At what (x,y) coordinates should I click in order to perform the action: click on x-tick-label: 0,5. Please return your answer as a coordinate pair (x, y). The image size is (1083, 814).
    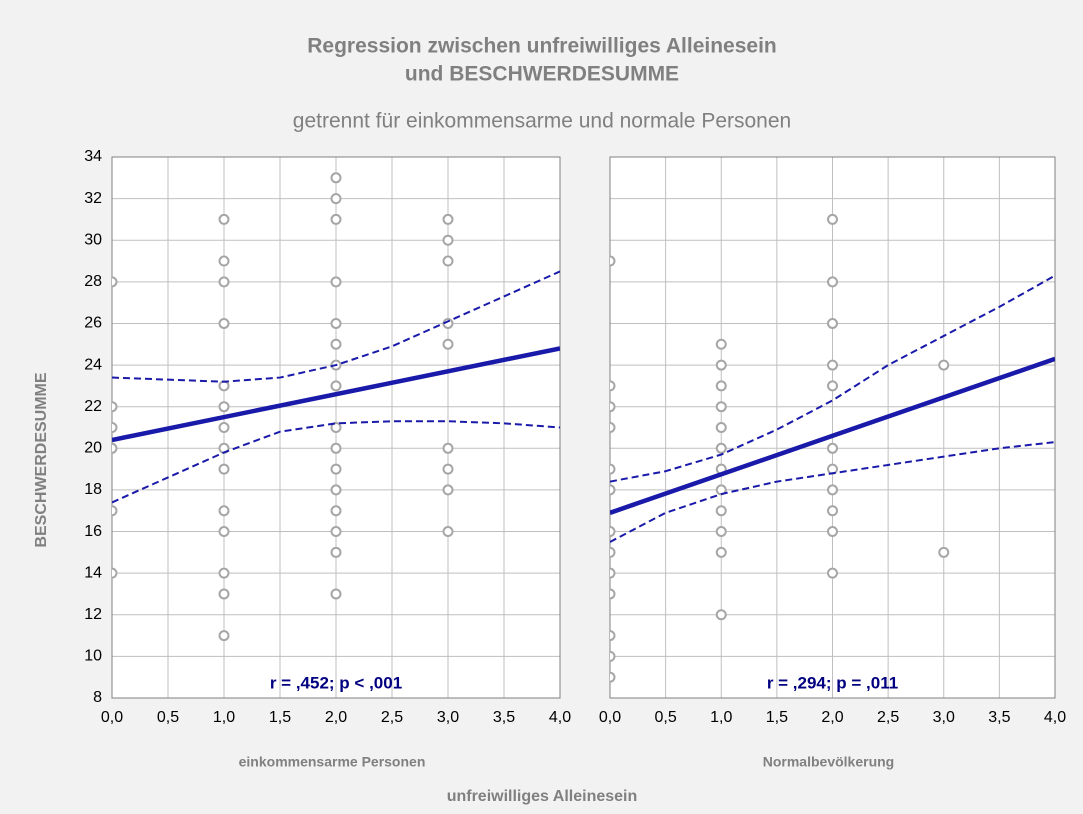
    Looking at the image, I should click on (168, 717).